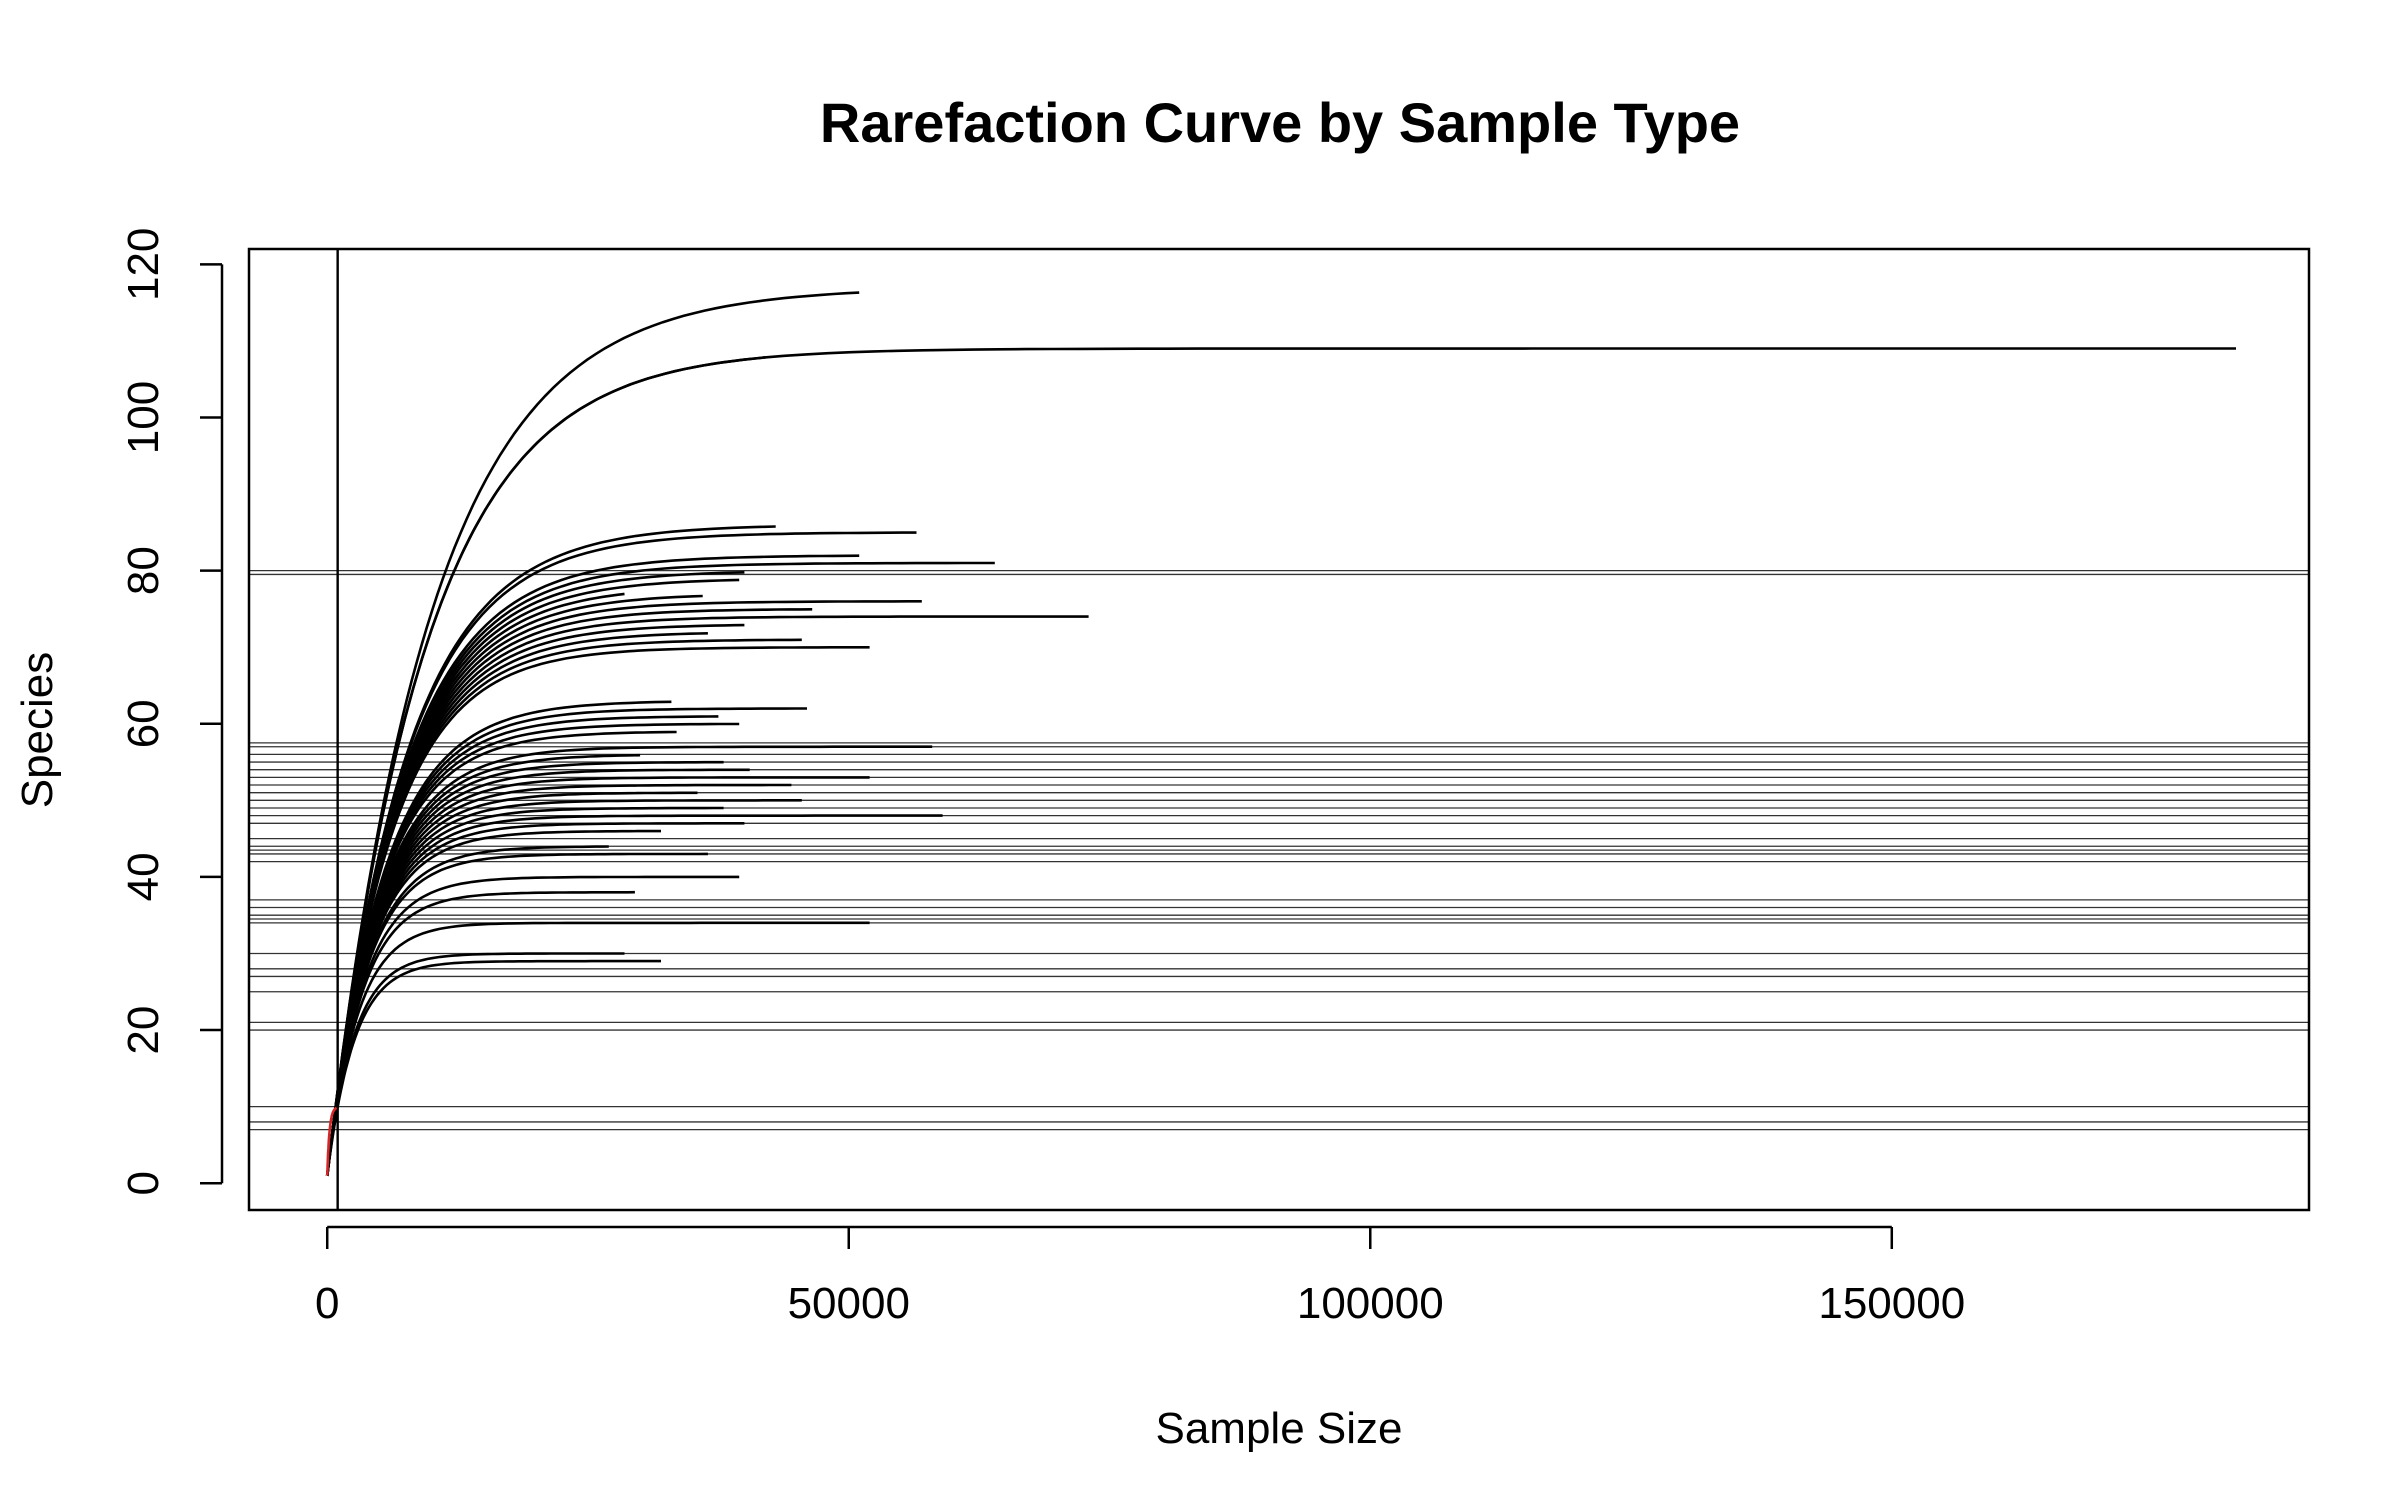  I want to click on x-tick-label-3: 150000, so click(1891, 1303).